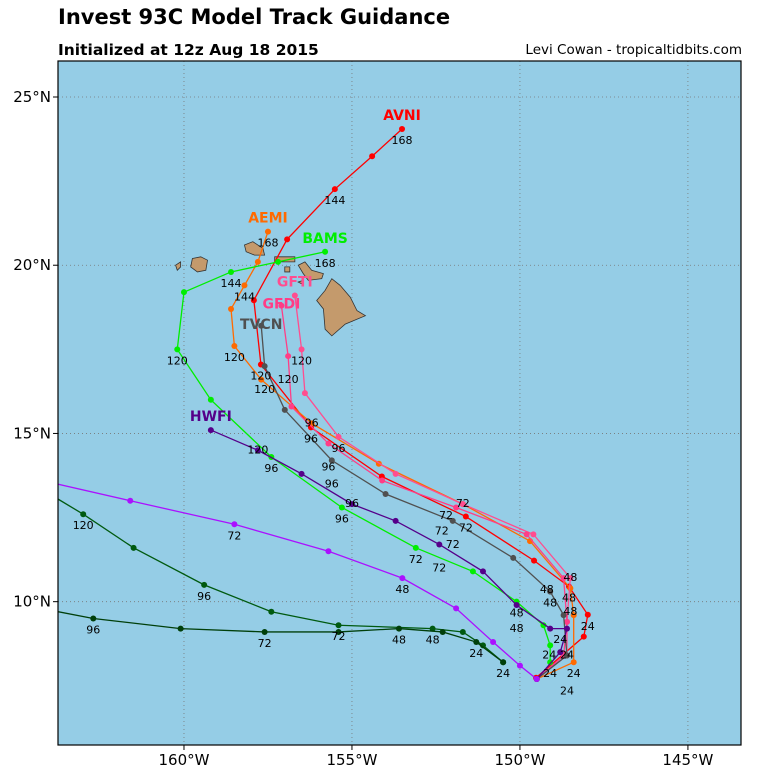 The width and height of the screenshot is (768, 768). I want to click on model-name-label: AEMI, so click(268, 219).